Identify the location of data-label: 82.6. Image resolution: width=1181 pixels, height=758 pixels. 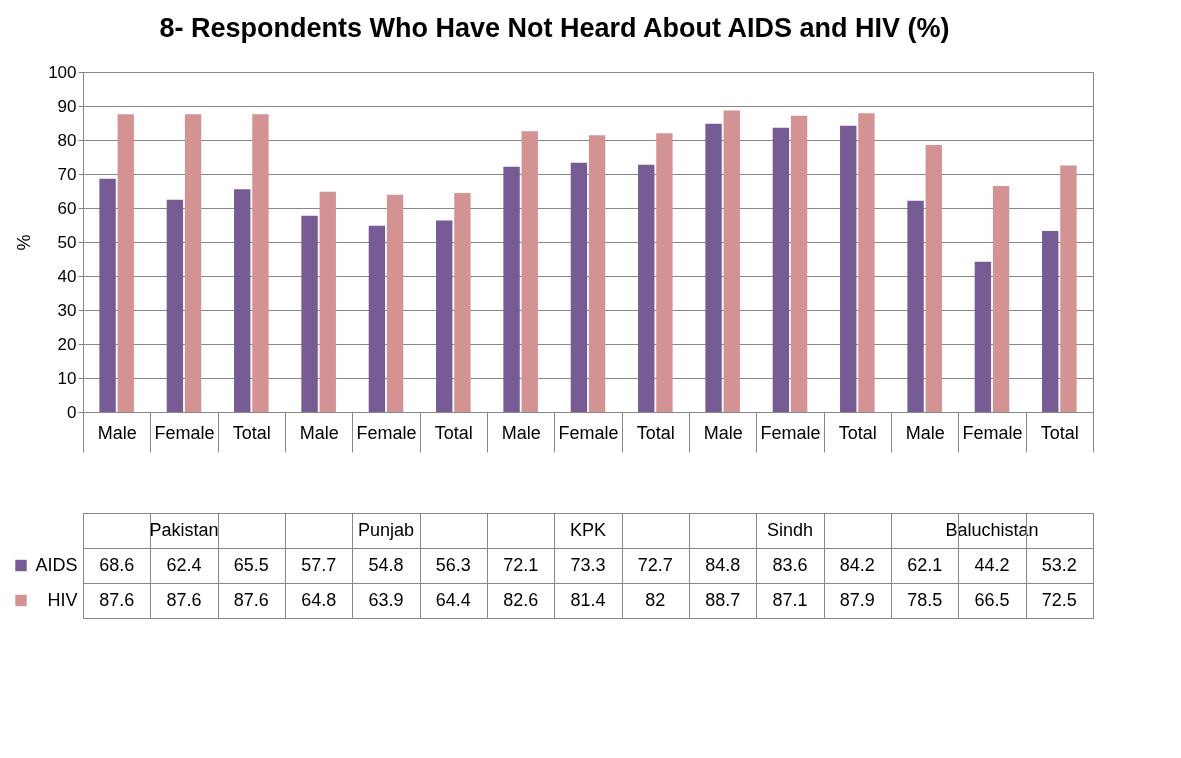
(521, 599).